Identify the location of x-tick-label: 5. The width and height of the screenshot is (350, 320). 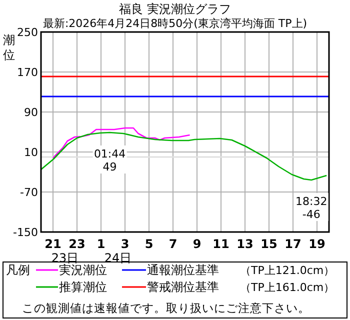
(149, 244).